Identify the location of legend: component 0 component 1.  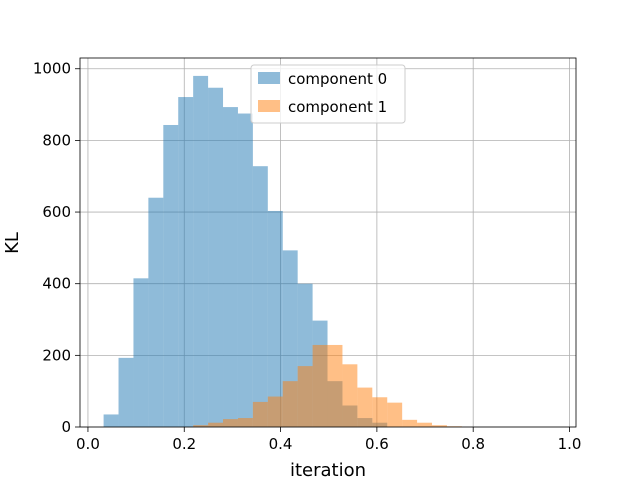
(328, 94).